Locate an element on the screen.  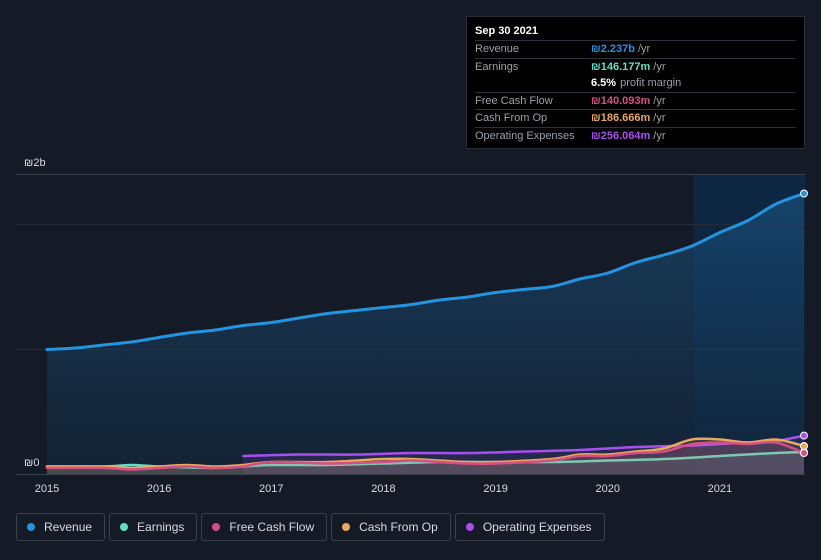
tooltip-value: ₪2.237b is located at coordinates (613, 49).